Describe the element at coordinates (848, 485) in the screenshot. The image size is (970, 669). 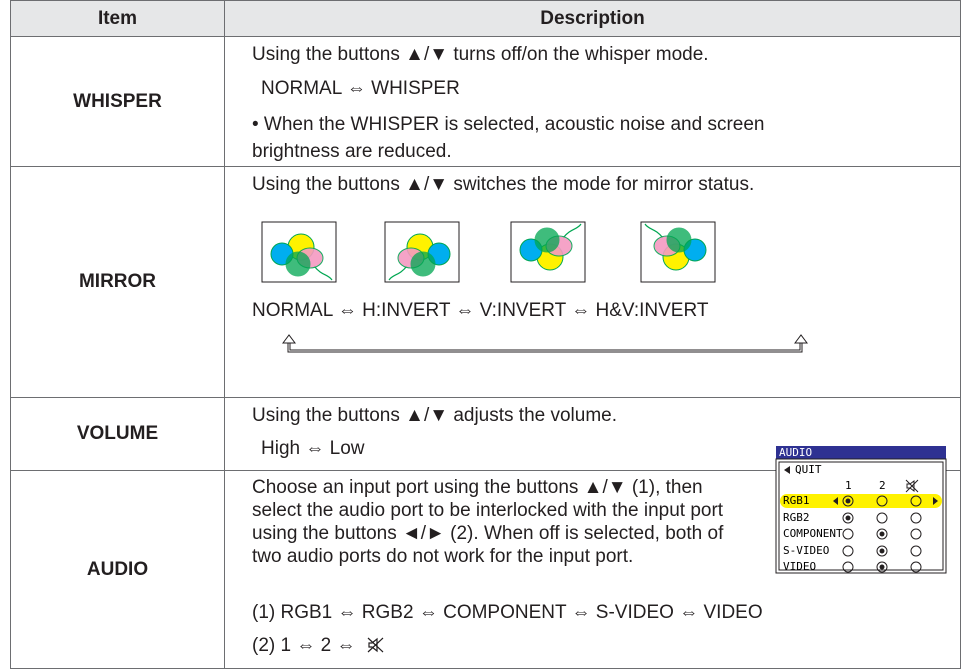
I see `menu-column: 1` at that location.